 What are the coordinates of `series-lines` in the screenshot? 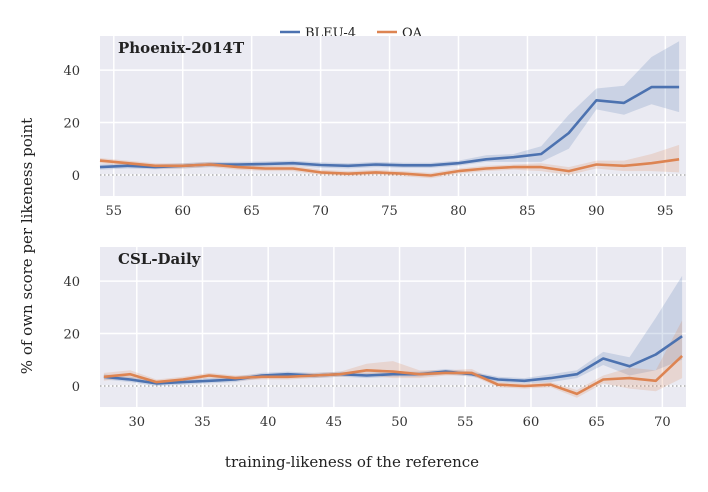 It's located at (393, 365).